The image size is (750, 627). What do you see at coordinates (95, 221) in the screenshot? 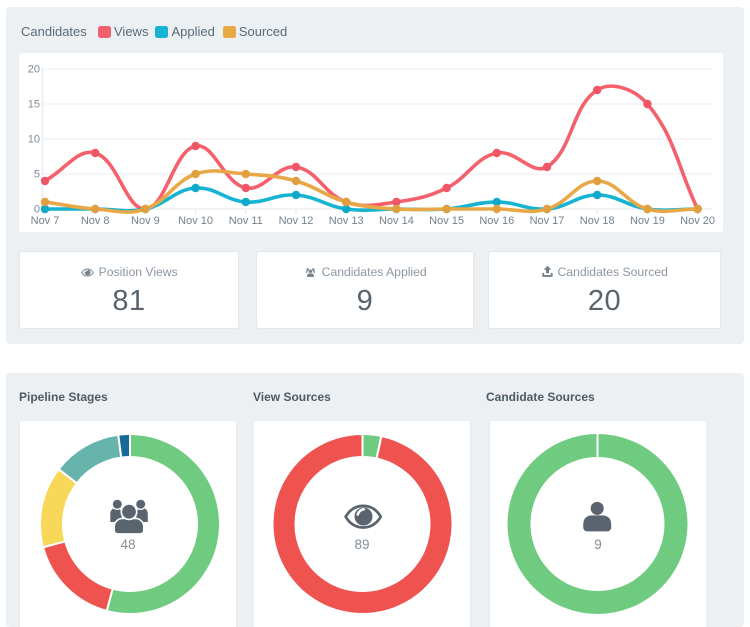
I see `svg-text: Nov 8` at bounding box center [95, 221].